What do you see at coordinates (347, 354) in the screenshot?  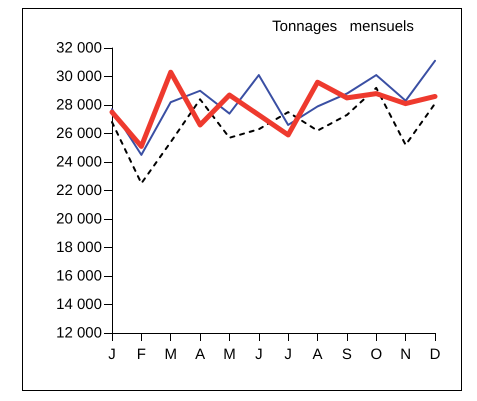 I see `x-tick-label: S` at bounding box center [347, 354].